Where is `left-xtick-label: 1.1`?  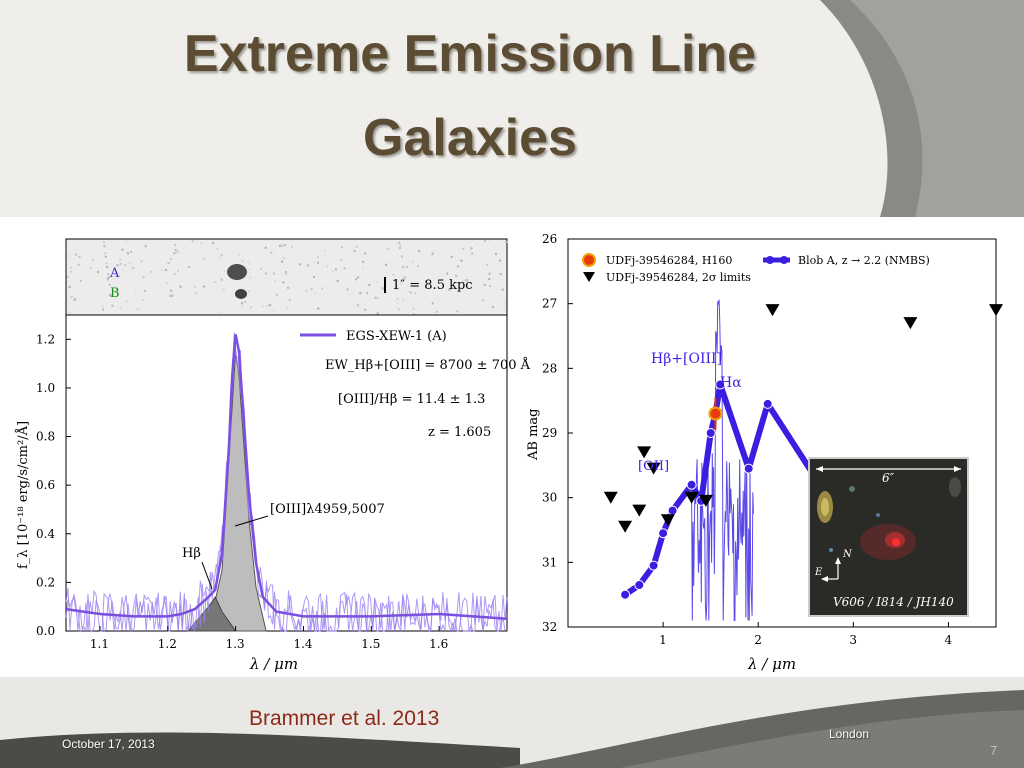
left-xtick-label: 1.1 is located at coordinates (99, 644).